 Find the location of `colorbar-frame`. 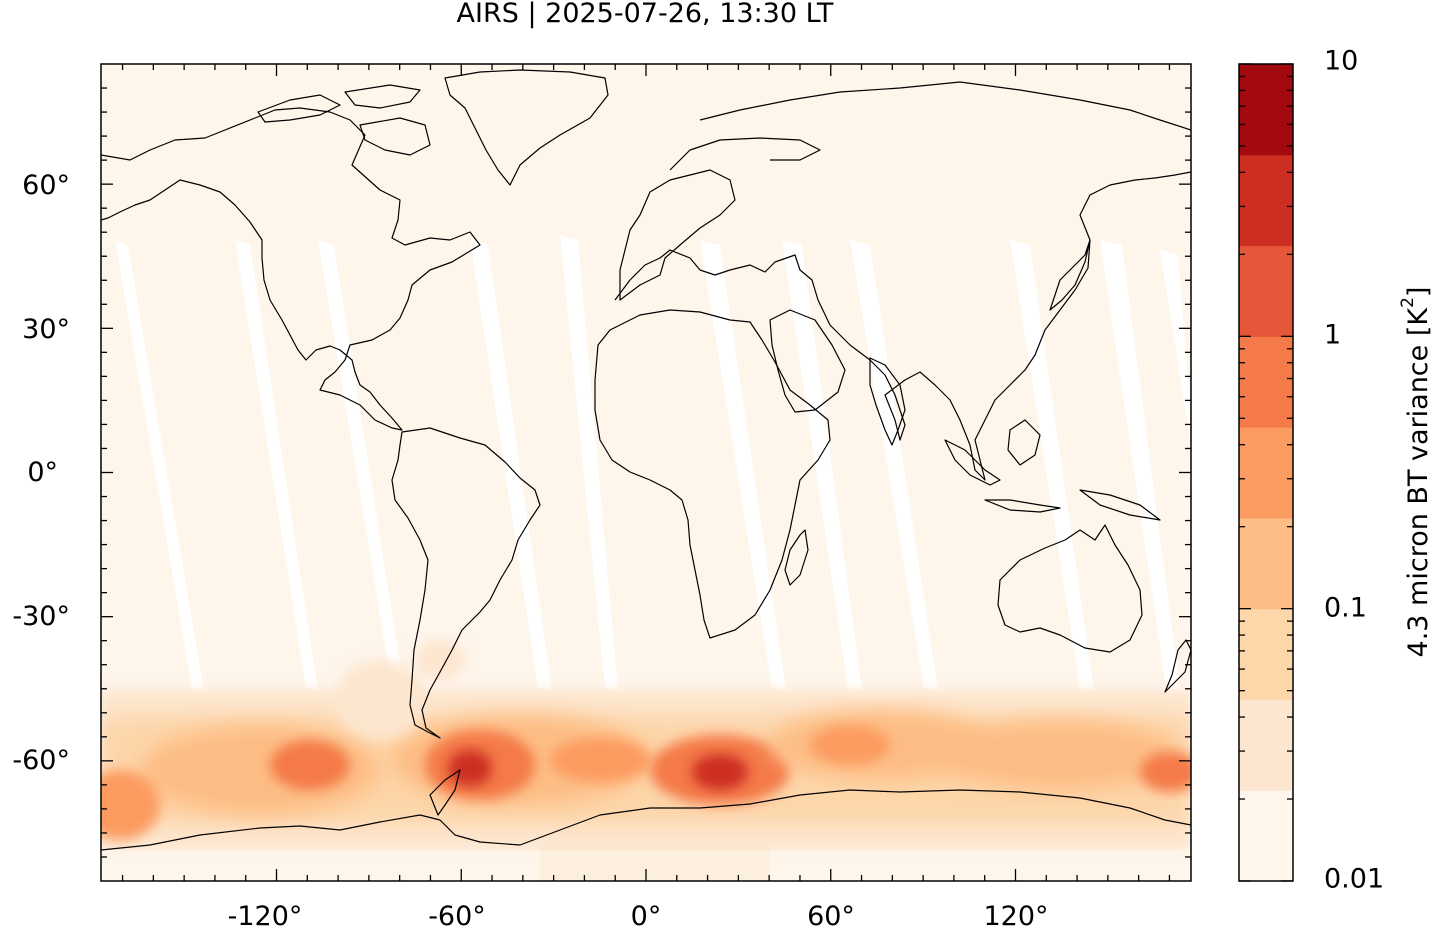

colorbar-frame is located at coordinates (1266, 472).